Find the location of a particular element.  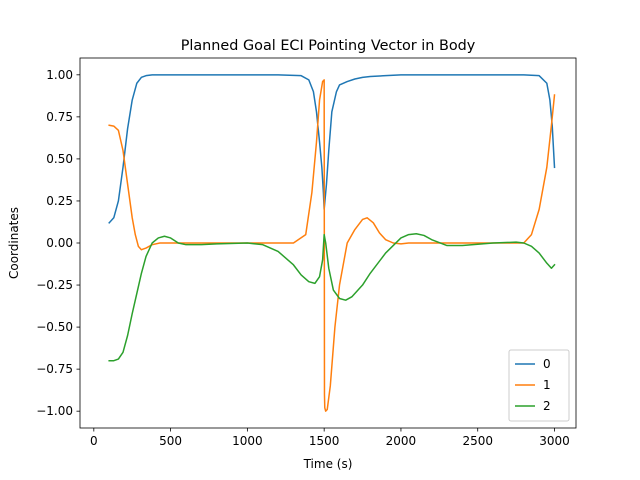

y-tick-label: 0.25 is located at coordinates (59, 201).